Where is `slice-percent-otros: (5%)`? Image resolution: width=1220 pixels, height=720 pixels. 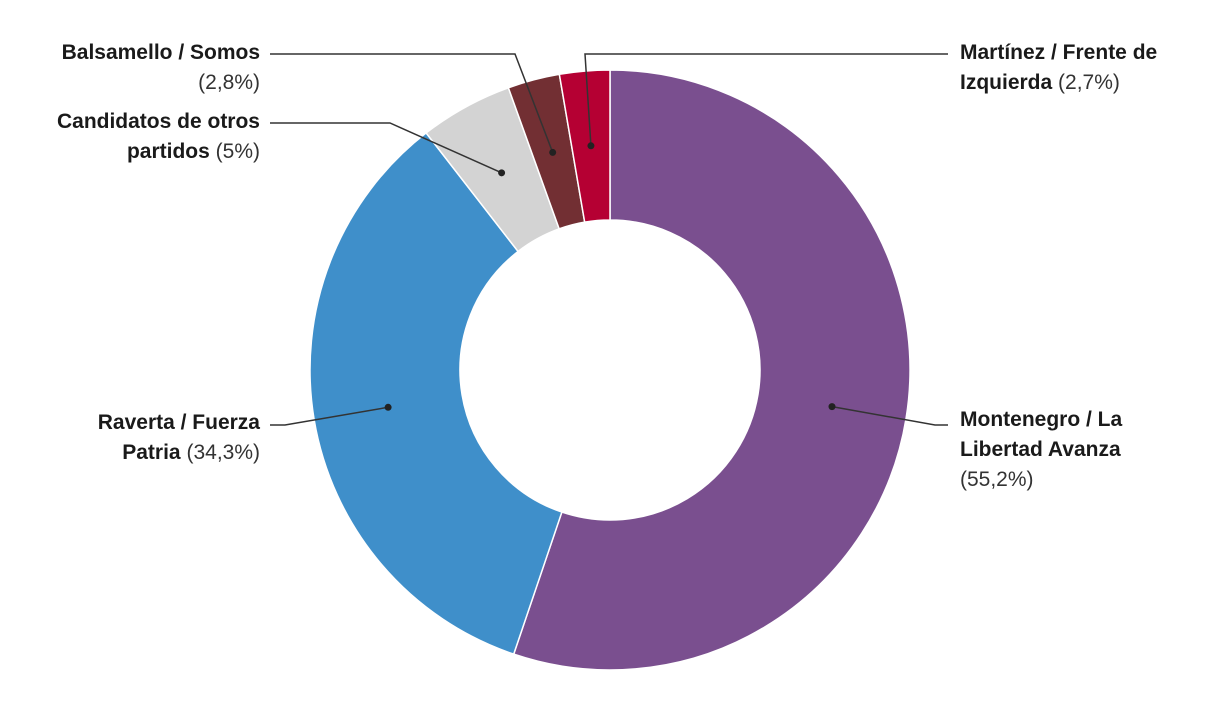
slice-percent-otros: (5%) is located at coordinates (237, 151).